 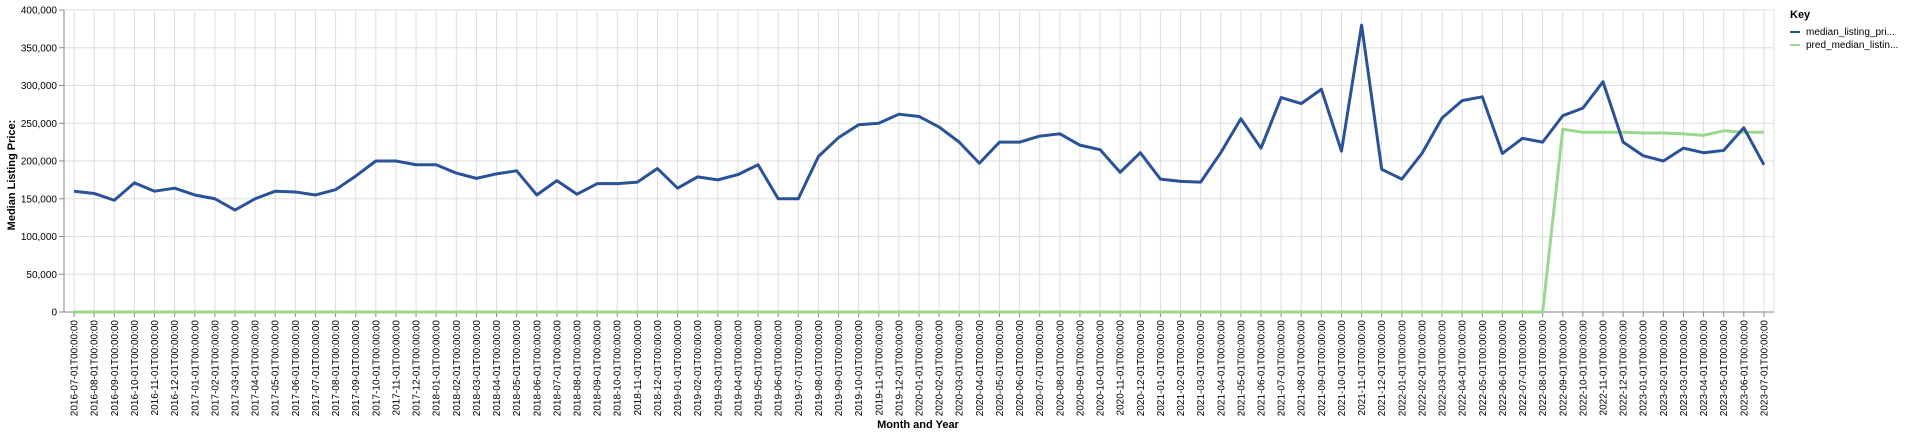 What do you see at coordinates (1302, 368) in the screenshot?
I see `x-tick-label: 2021-08-01T00:00:00` at bounding box center [1302, 368].